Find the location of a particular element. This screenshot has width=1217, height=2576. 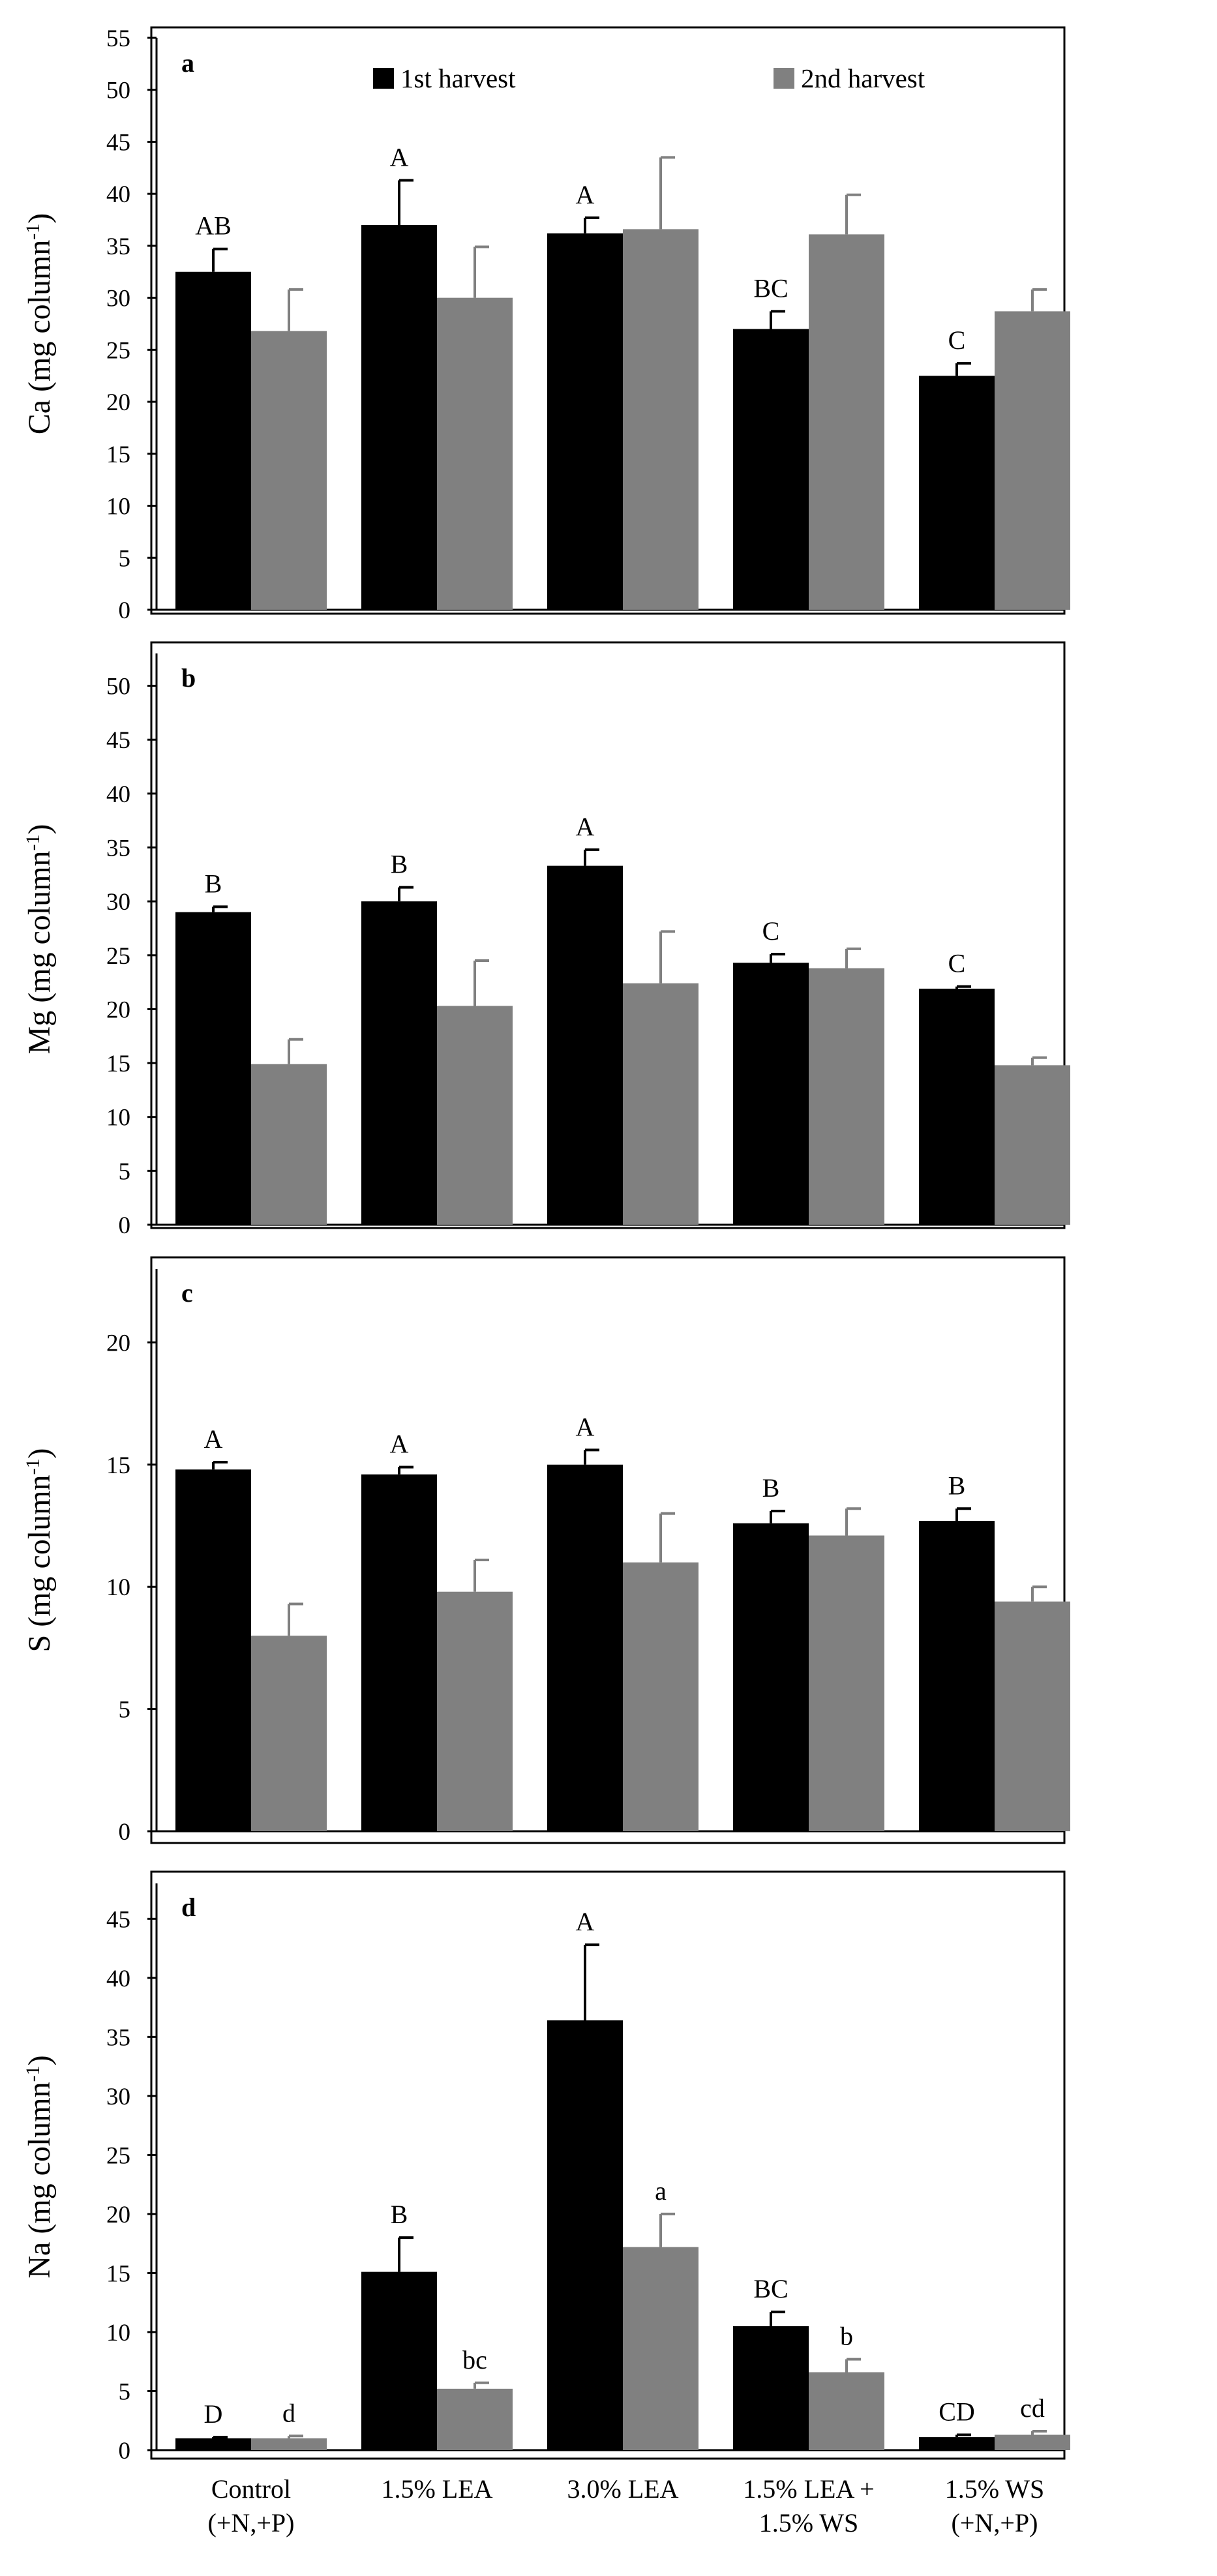

significance-letter: b is located at coordinates (847, 2336).